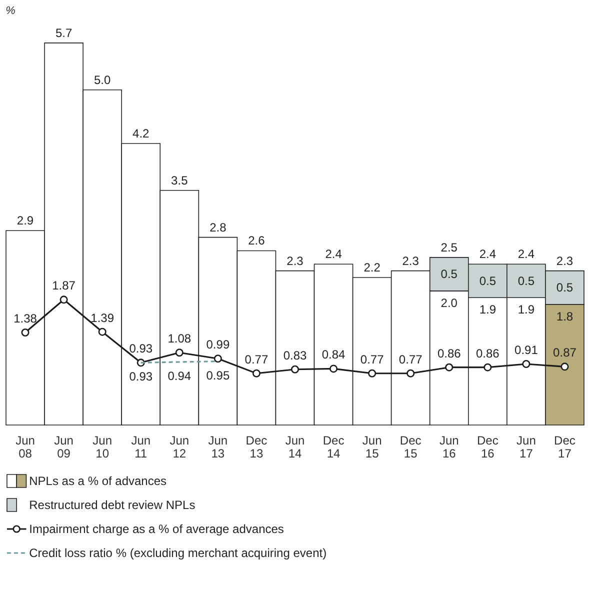 The image size is (598, 615). I want to click on data-label: 2.8, so click(218, 227).